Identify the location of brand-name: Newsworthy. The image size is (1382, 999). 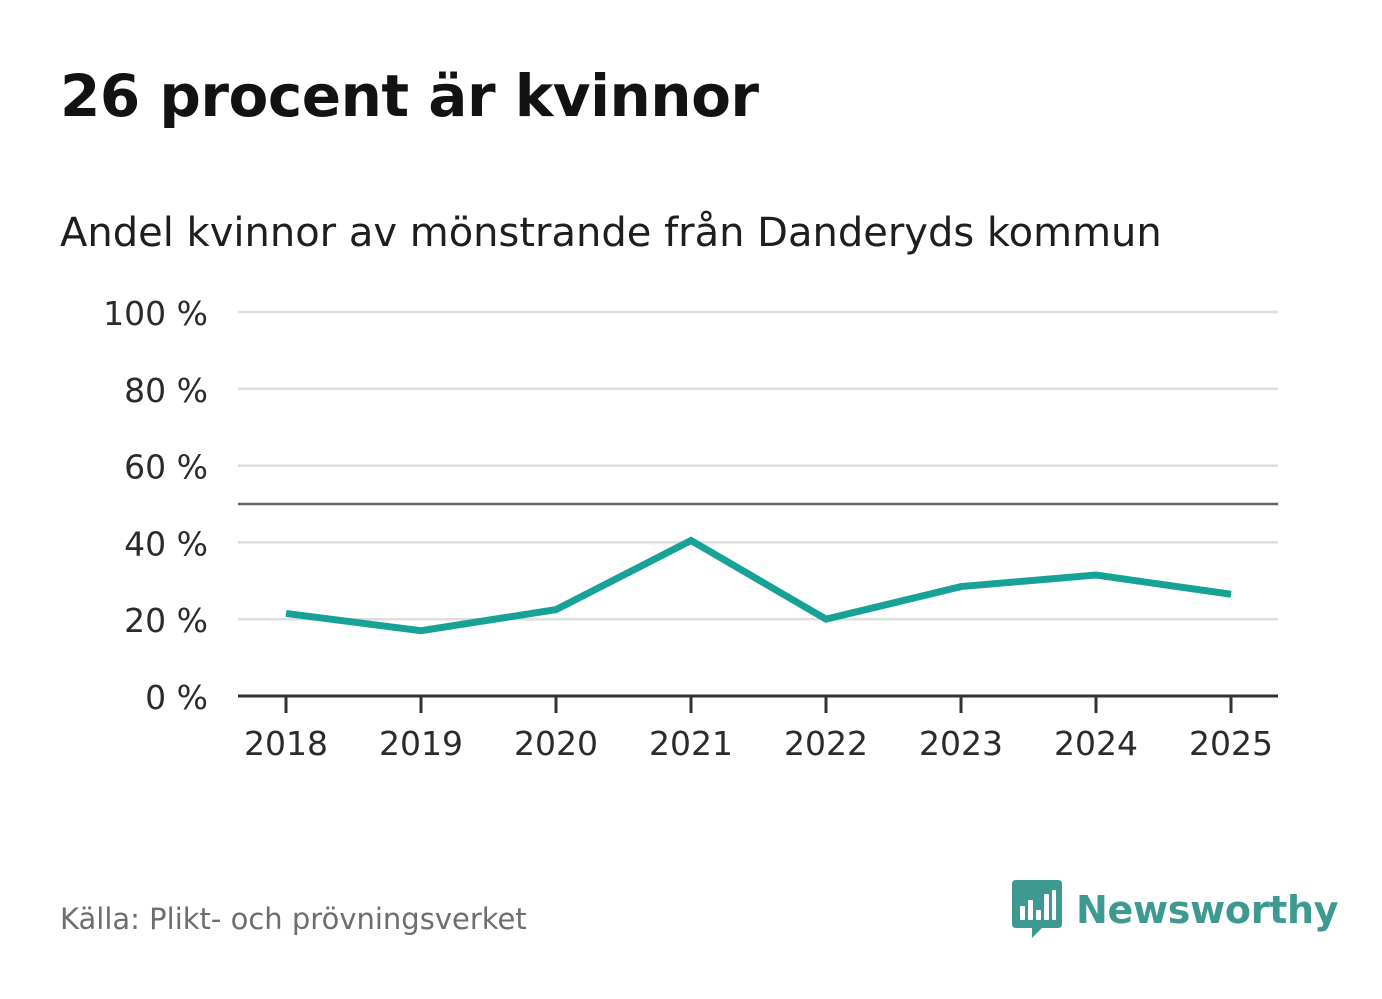
(1207, 910).